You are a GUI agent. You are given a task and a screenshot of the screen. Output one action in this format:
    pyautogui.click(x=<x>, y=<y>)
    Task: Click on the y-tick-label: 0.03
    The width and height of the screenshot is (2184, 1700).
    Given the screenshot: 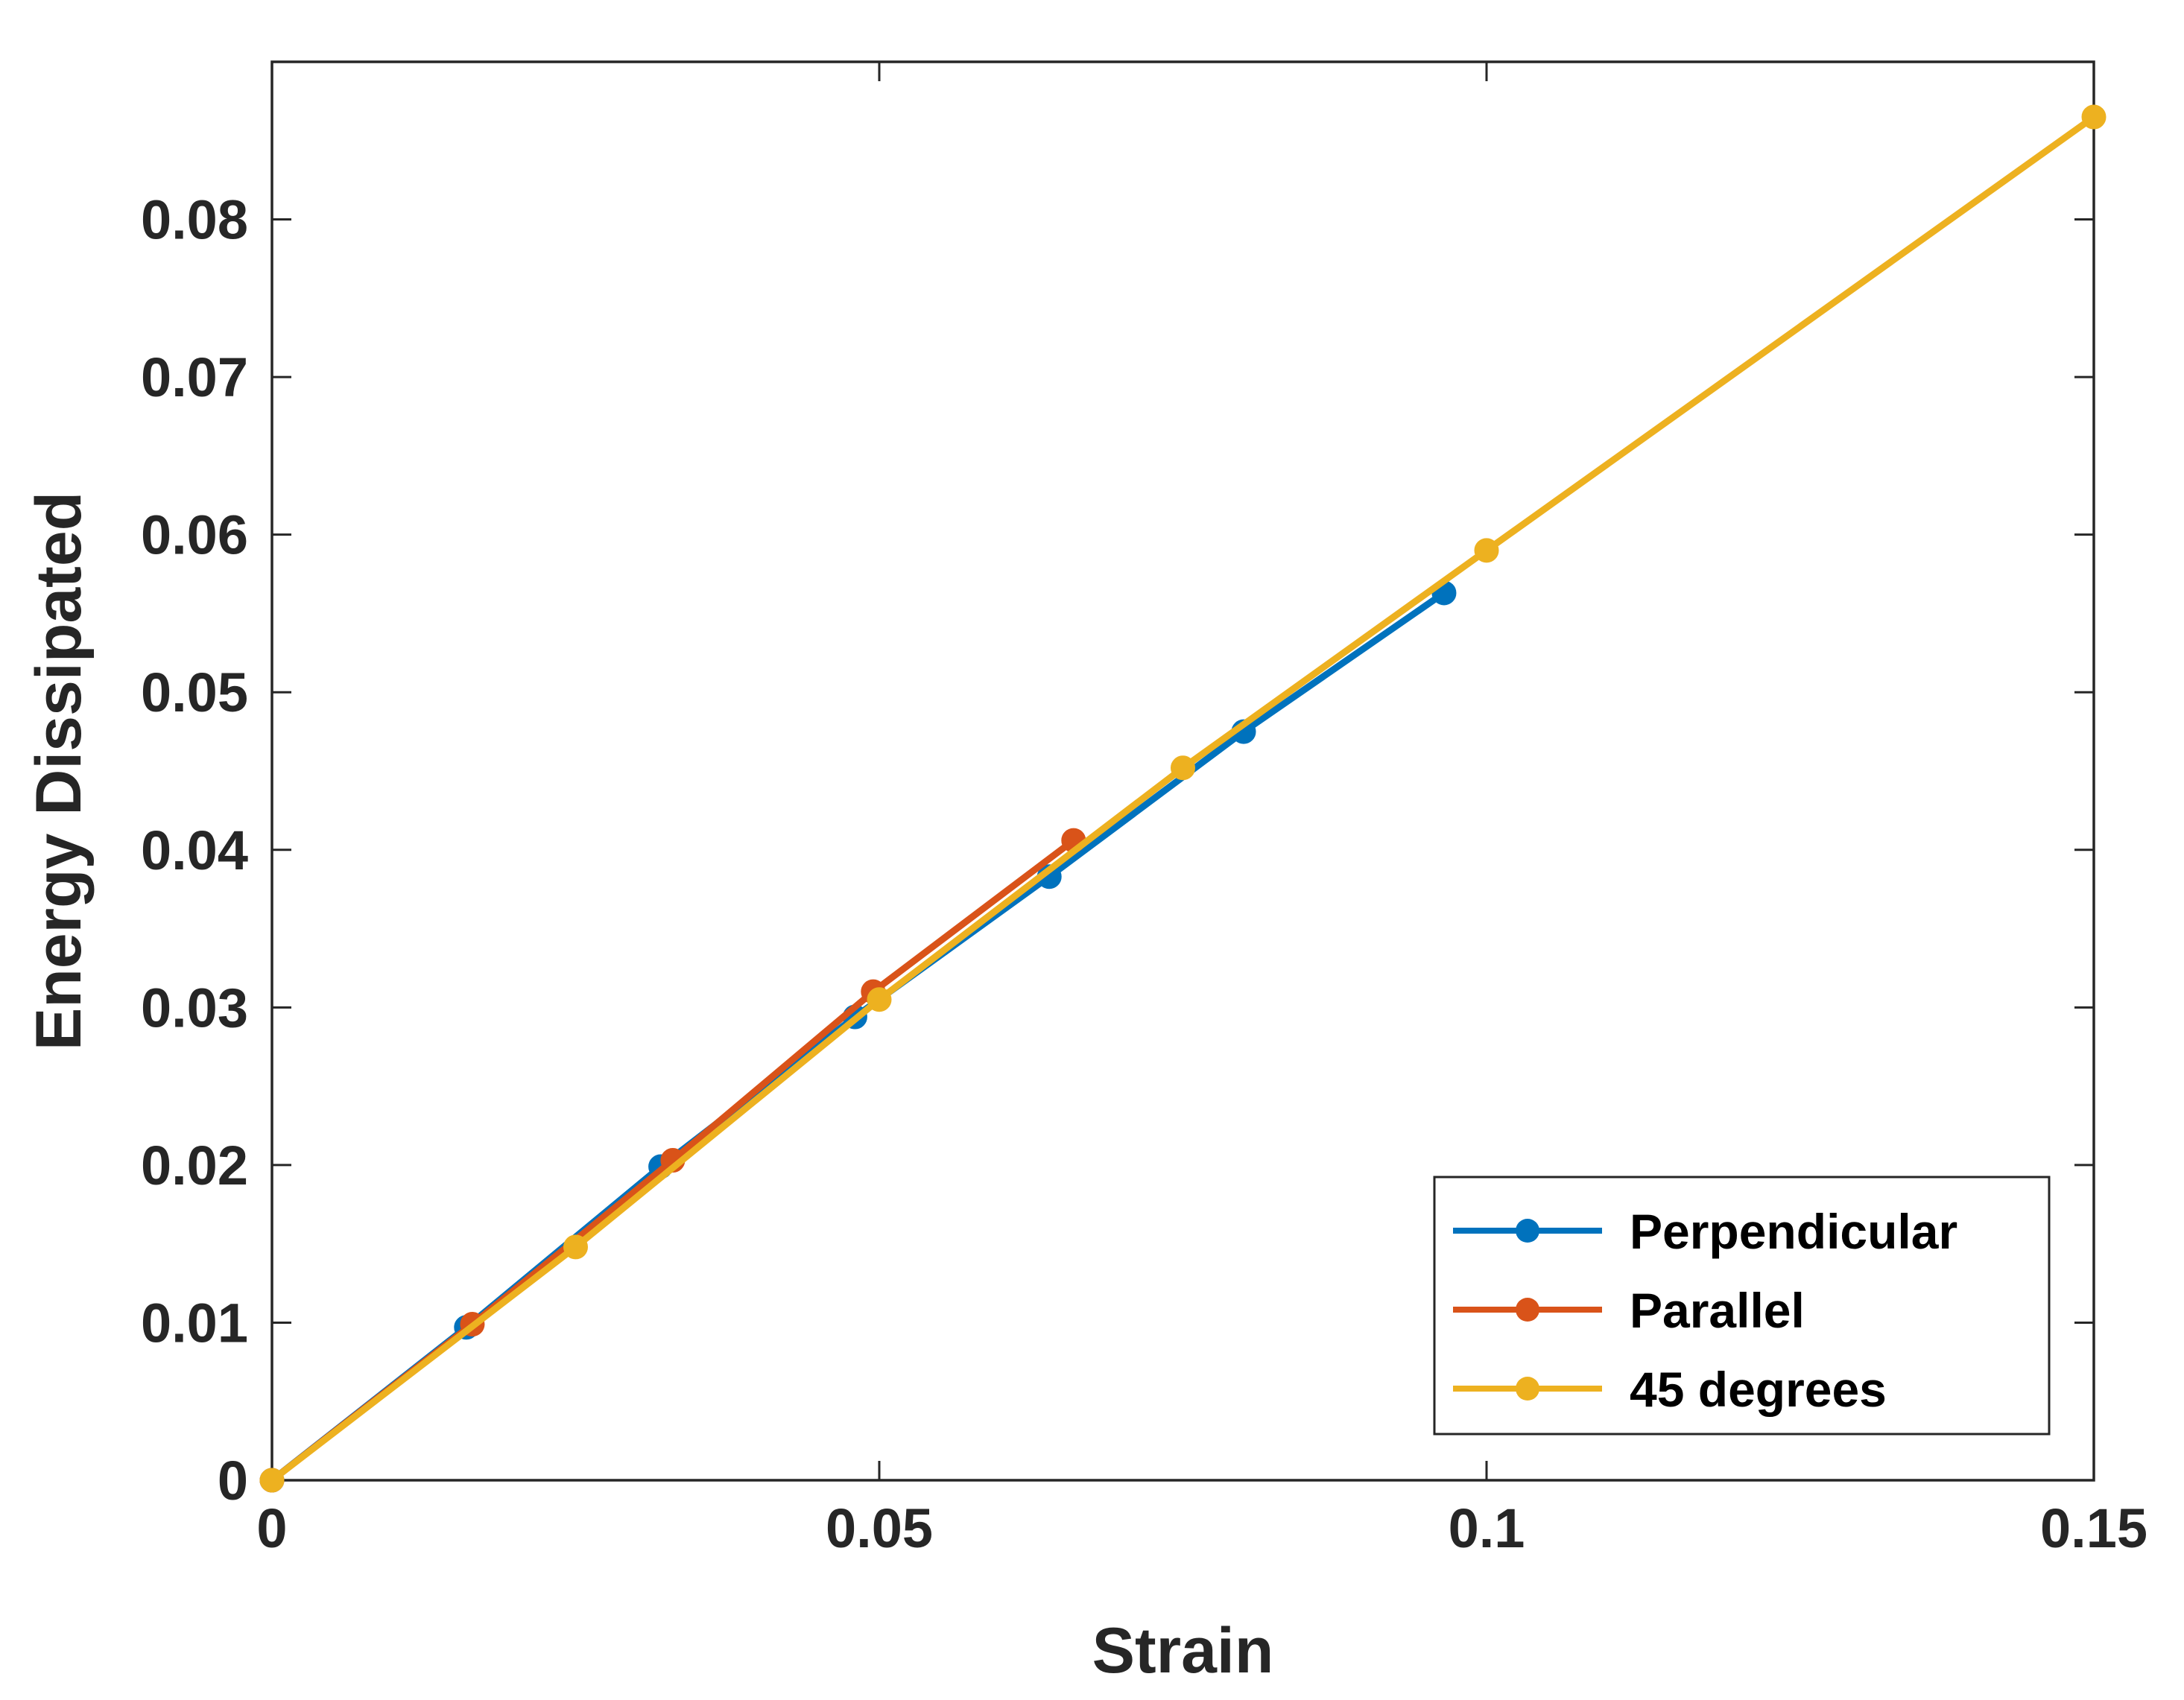 What is the action you would take?
    pyautogui.click(x=194, y=1007)
    